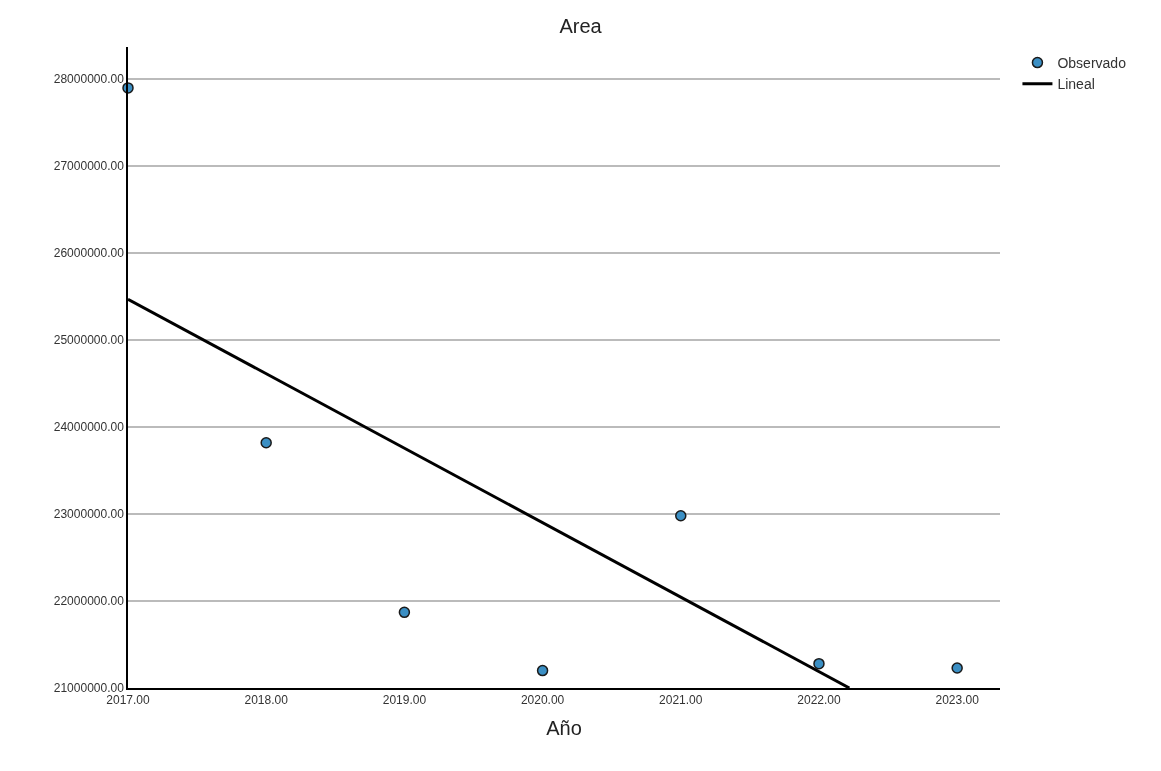  Describe the element at coordinates (89, 253) in the screenshot. I see `y-tick-label: 26000000.00` at that location.